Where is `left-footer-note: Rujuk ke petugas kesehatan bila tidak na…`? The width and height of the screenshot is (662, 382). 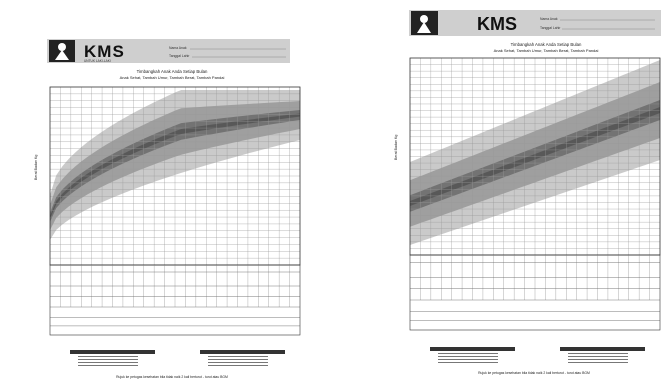
left-footer-note: Rujuk ke petugas kesehatan bila tidak na… is located at coordinates (172, 377).